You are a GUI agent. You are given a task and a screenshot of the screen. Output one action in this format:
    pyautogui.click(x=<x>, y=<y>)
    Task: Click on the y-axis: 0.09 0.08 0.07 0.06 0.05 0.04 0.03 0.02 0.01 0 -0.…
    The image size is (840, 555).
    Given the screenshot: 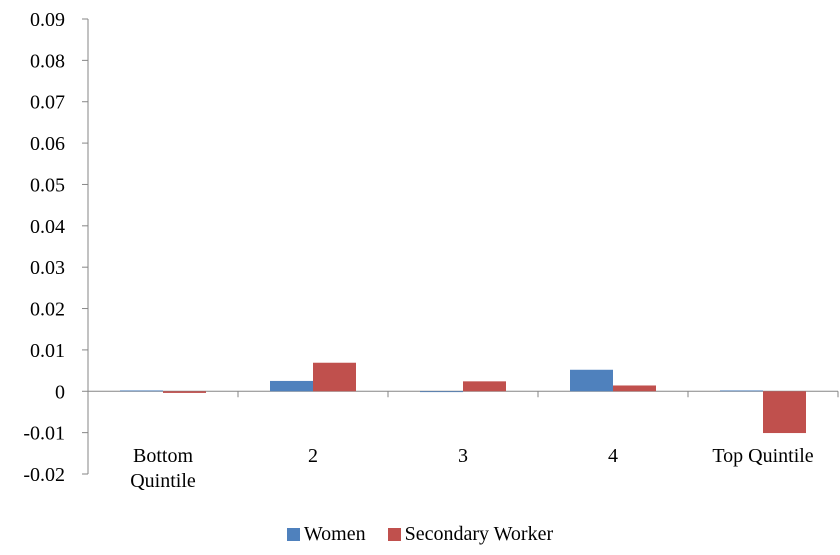 What is the action you would take?
    pyautogui.click(x=55, y=247)
    